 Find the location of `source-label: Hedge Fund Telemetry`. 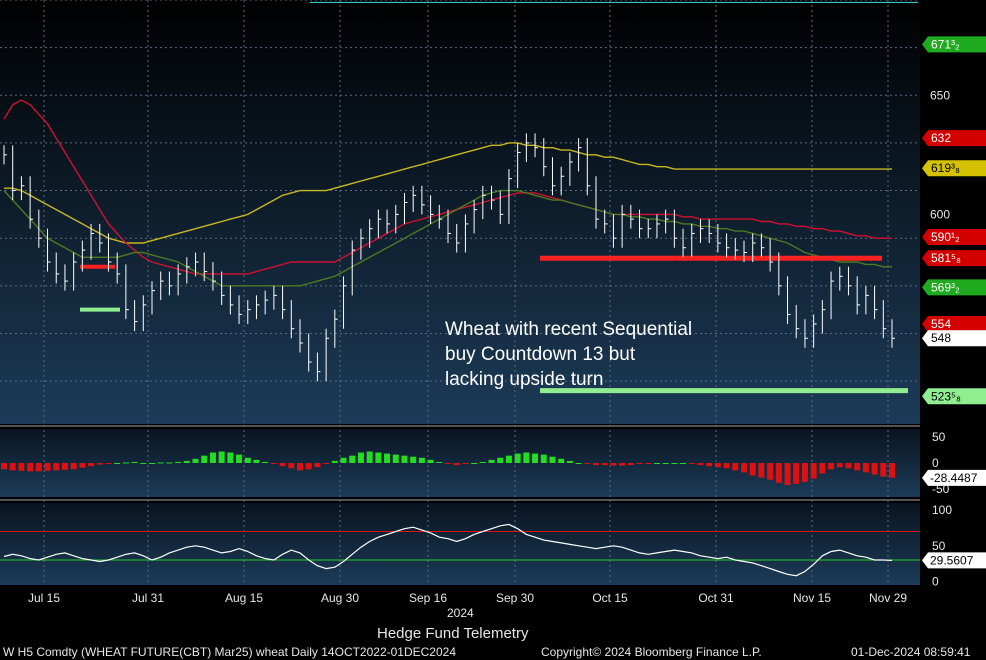

source-label: Hedge Fund Telemetry is located at coordinates (453, 633).